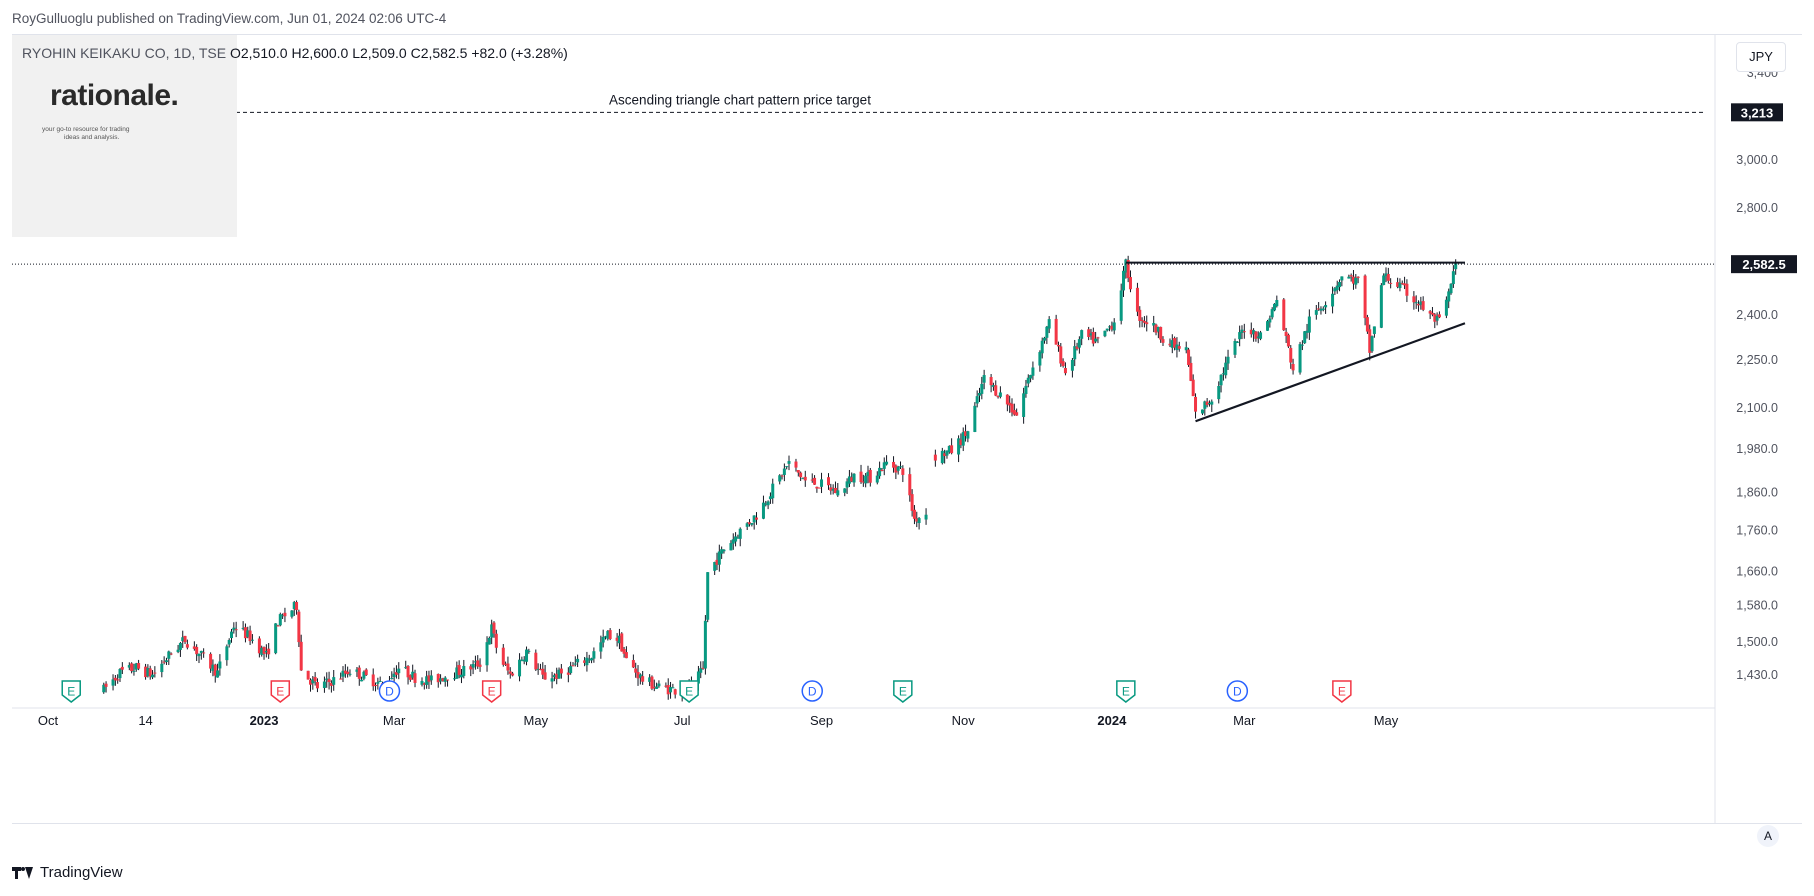  Describe the element at coordinates (1330, 372) in the screenshot. I see `ascending-trend-line` at that location.